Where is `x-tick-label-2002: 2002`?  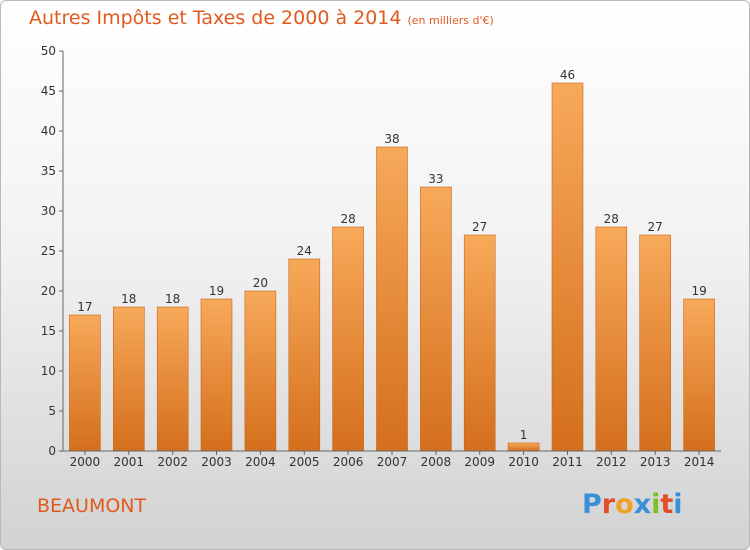
x-tick-label-2002: 2002 is located at coordinates (172, 462).